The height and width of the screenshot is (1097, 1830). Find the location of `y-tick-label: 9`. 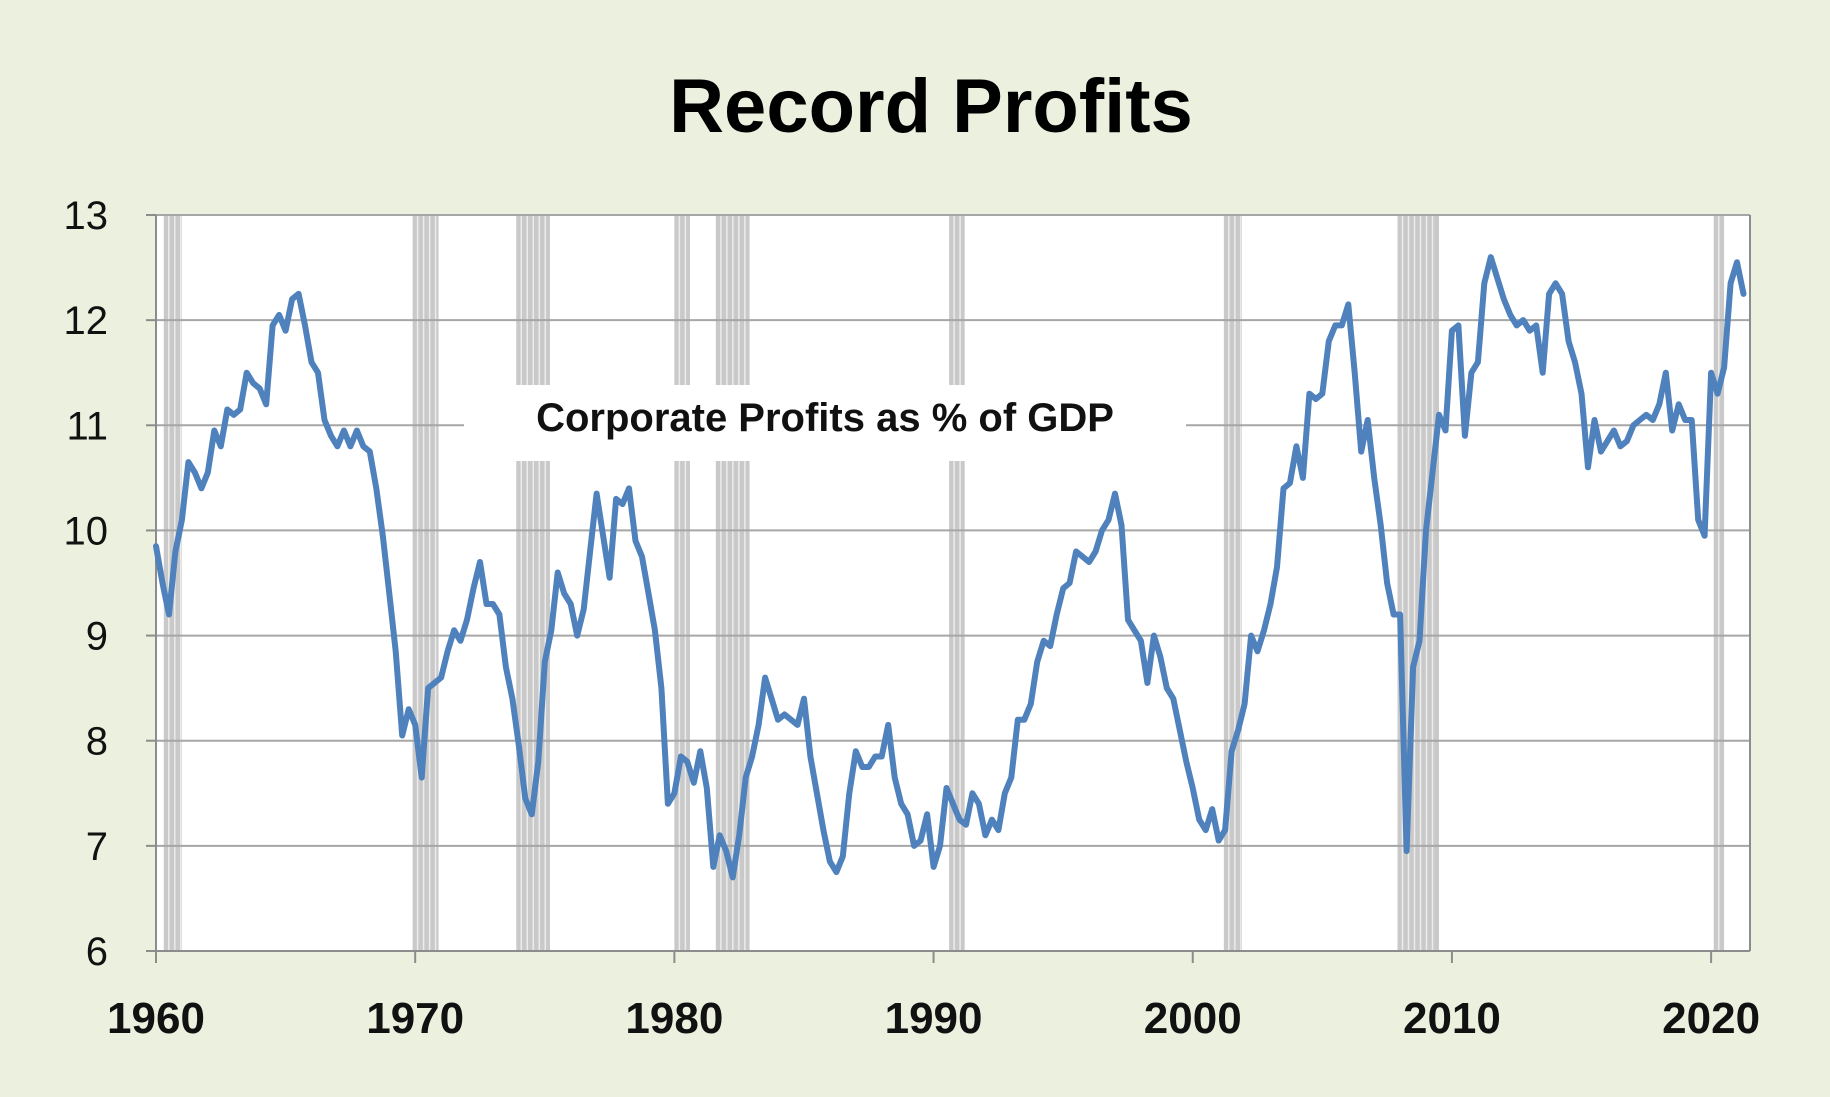

y-tick-label: 9 is located at coordinates (97, 637).